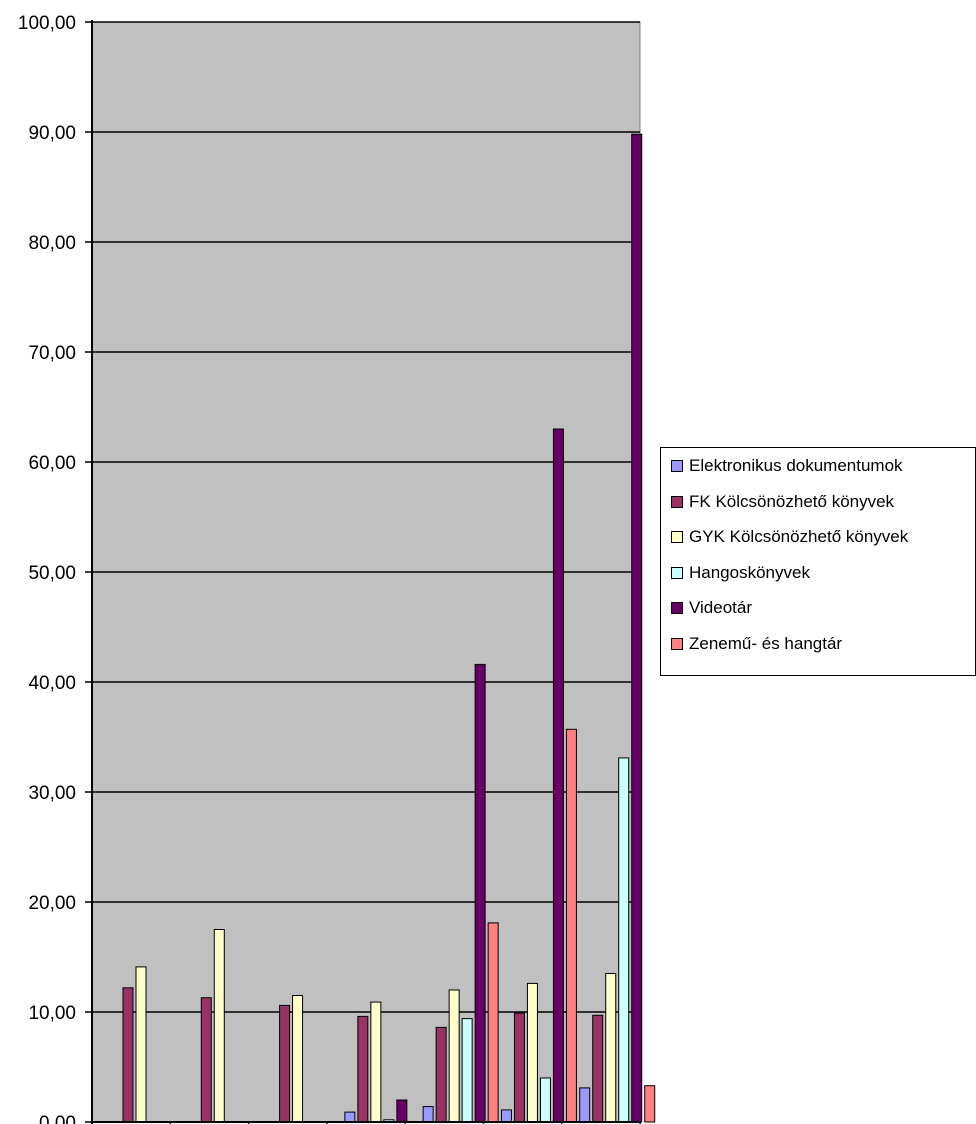  Describe the element at coordinates (52, 463) in the screenshot. I see `y-tick-label: 60,00` at that location.